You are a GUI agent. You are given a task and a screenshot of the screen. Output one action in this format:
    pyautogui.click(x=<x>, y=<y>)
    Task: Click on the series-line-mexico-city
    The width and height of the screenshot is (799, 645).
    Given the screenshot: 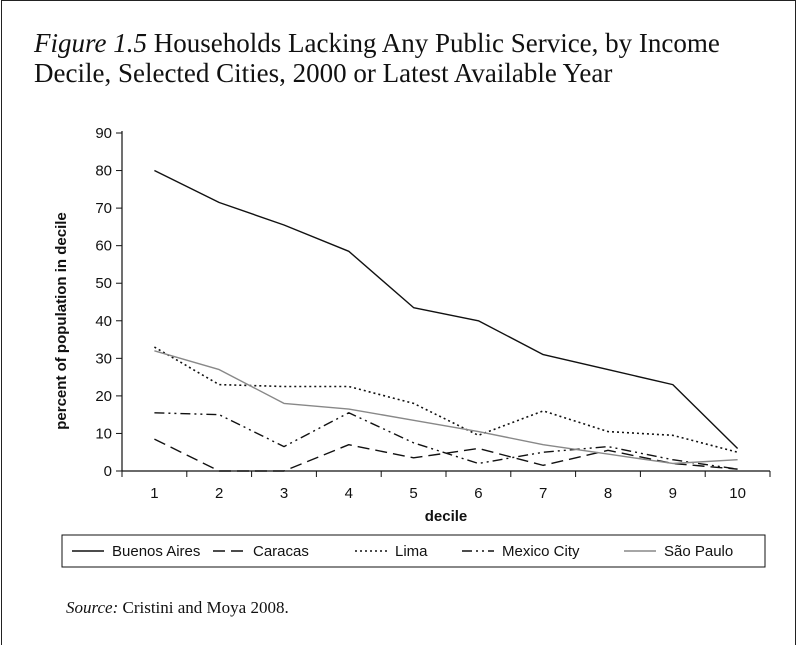 What is the action you would take?
    pyautogui.click(x=446, y=441)
    